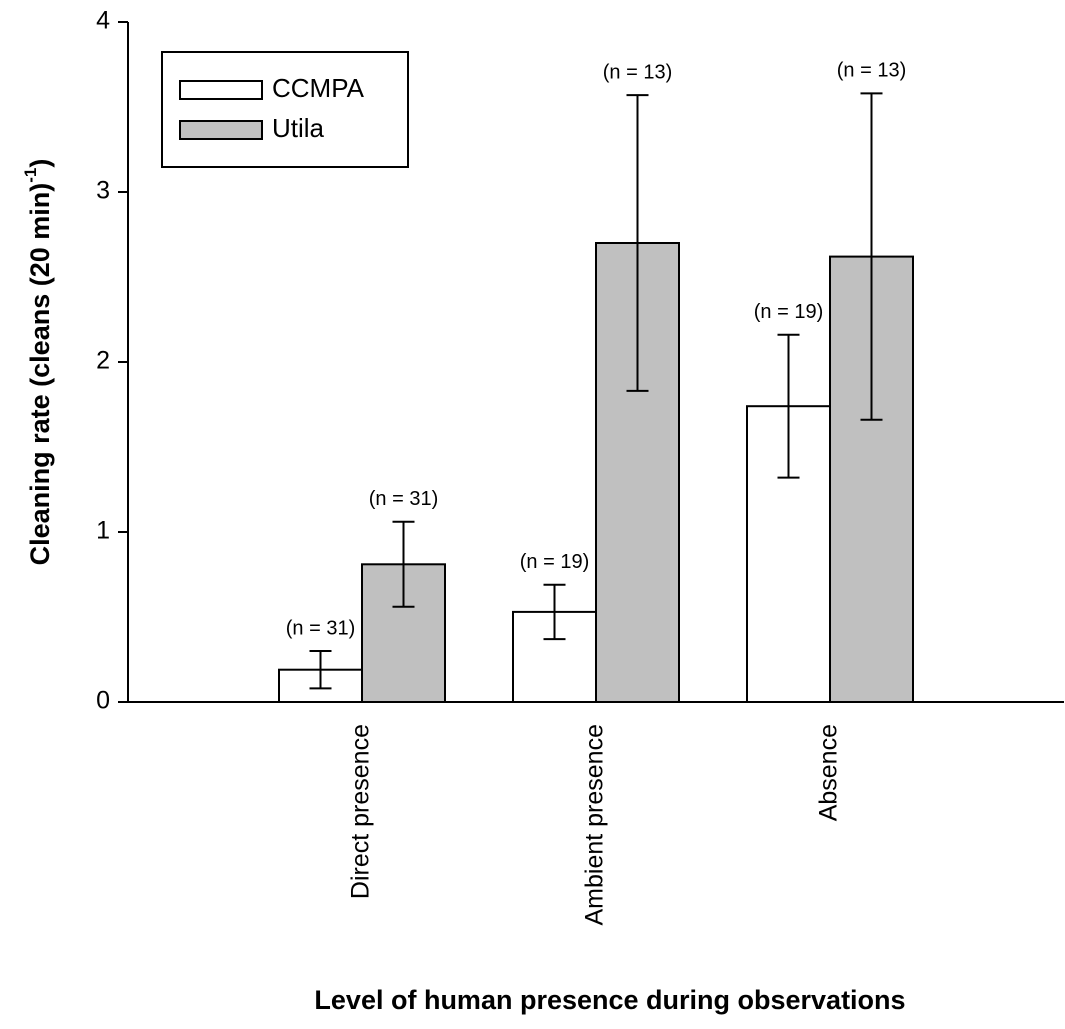  Describe the element at coordinates (40, 163) in the screenshot. I see `y-axis-title-end: )` at that location.